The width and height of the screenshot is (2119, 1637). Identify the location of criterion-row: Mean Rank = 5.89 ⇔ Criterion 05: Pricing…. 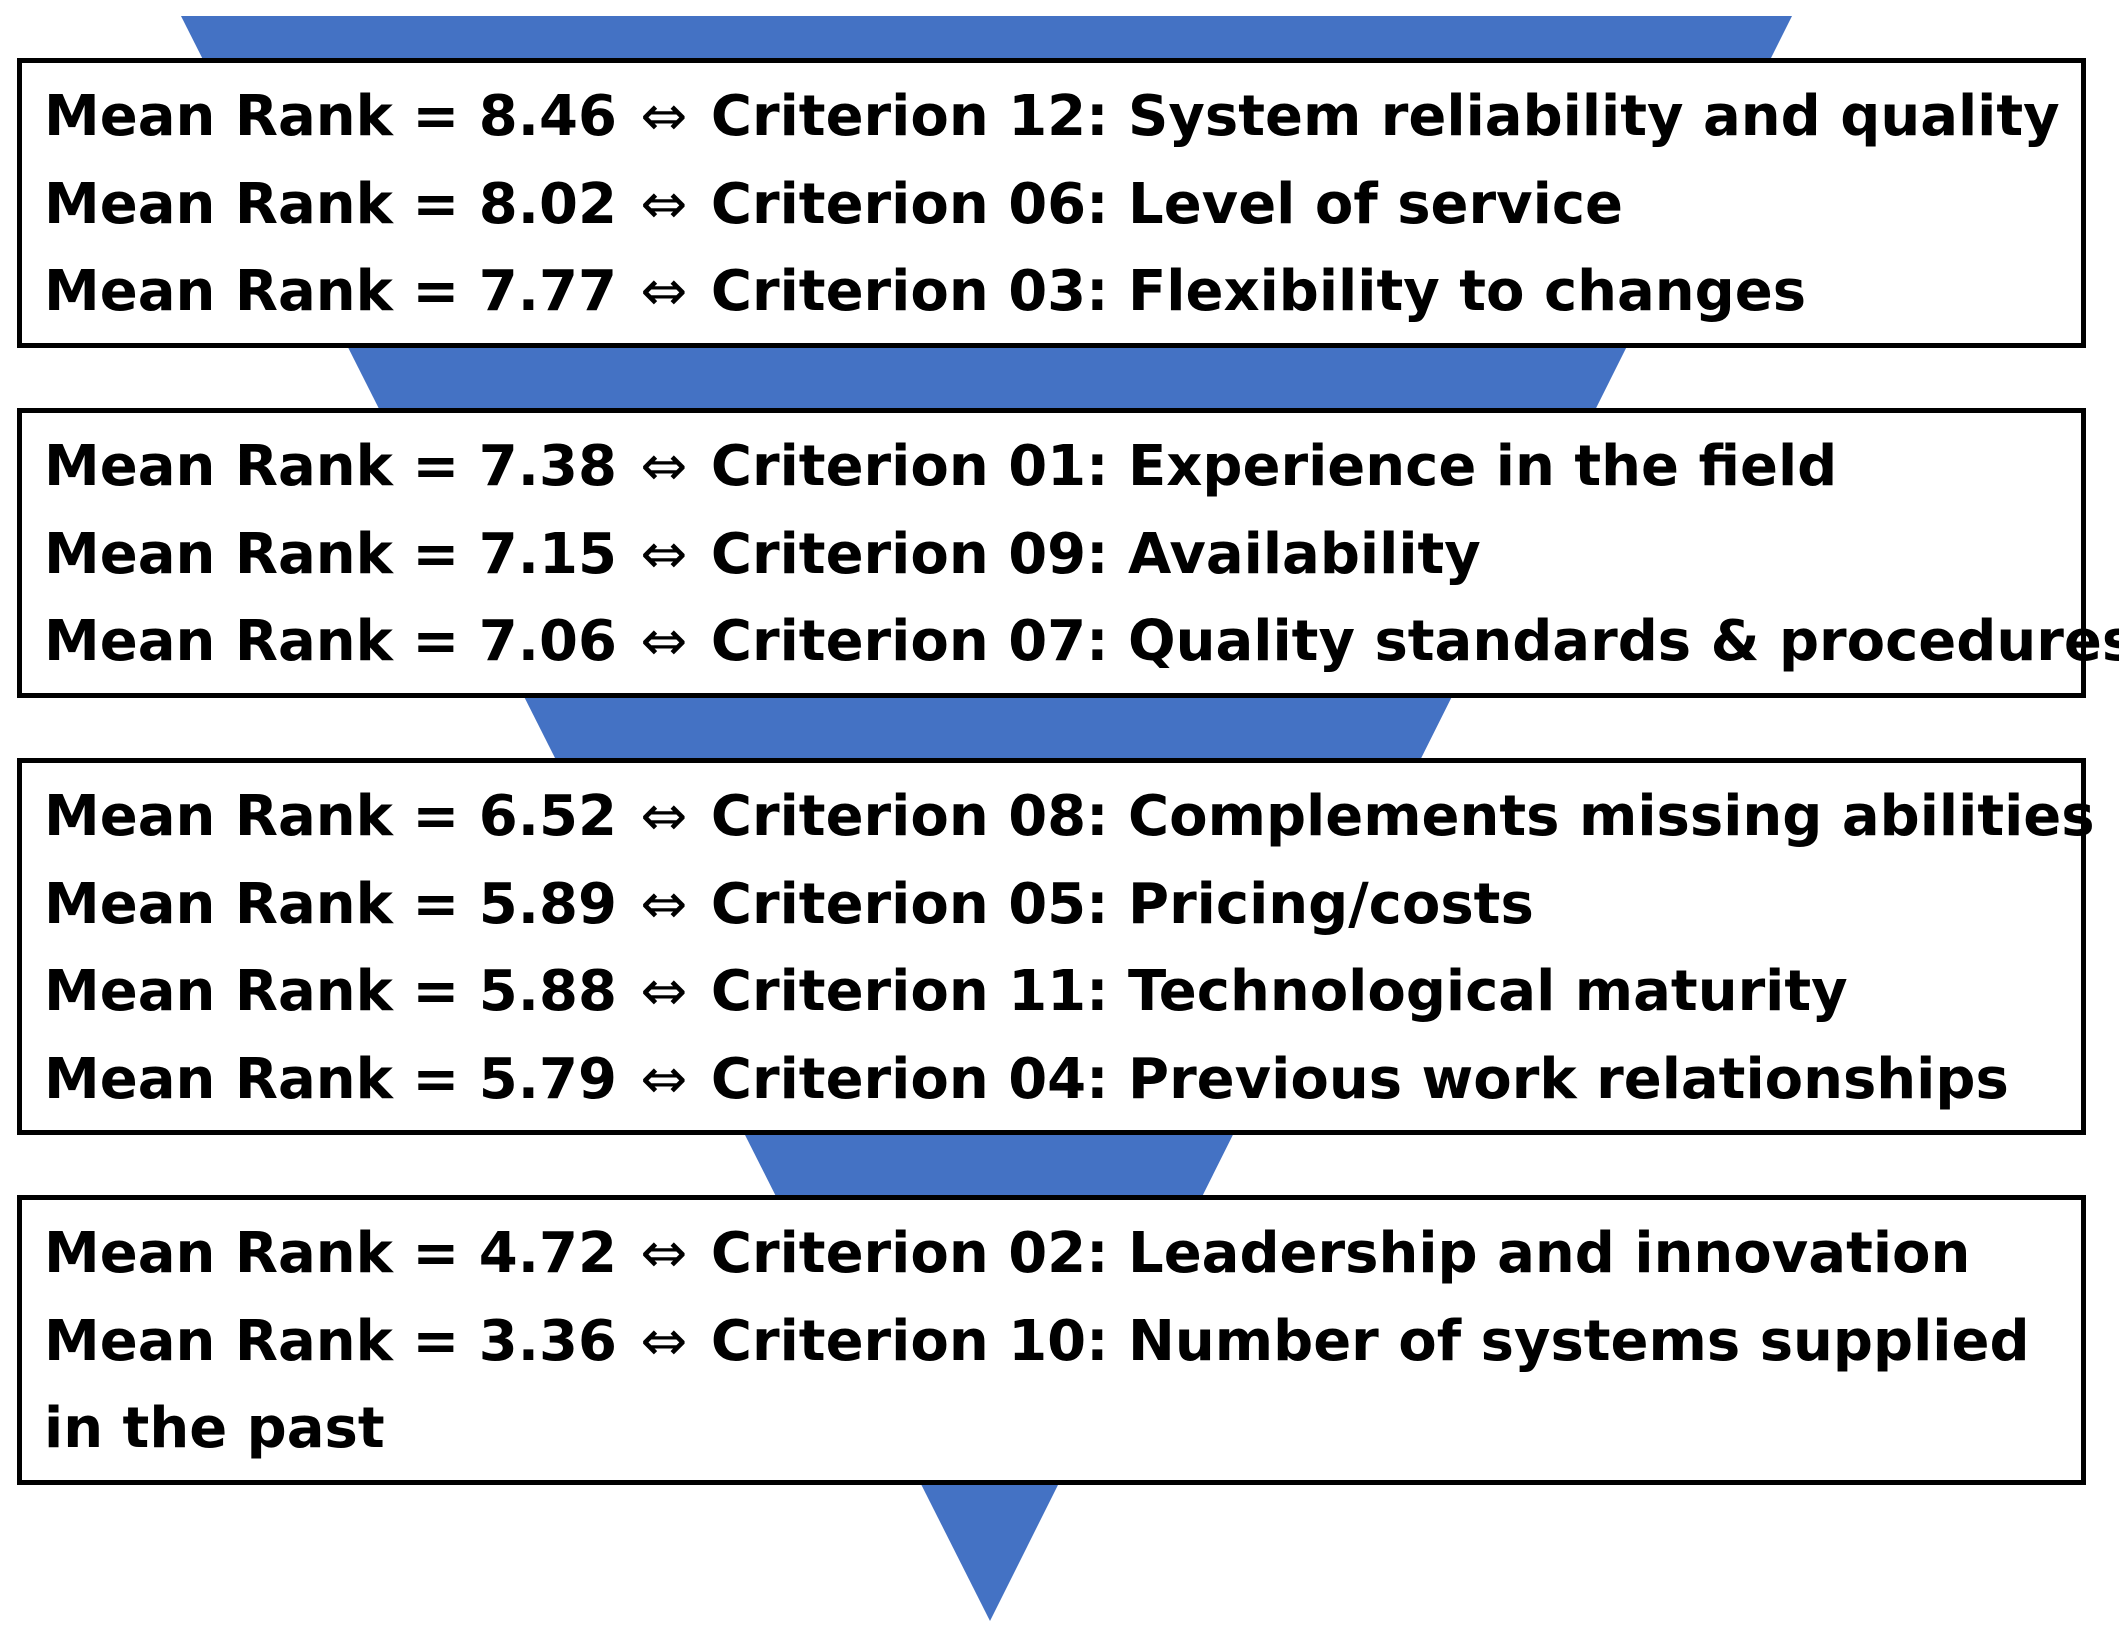
(1062, 905).